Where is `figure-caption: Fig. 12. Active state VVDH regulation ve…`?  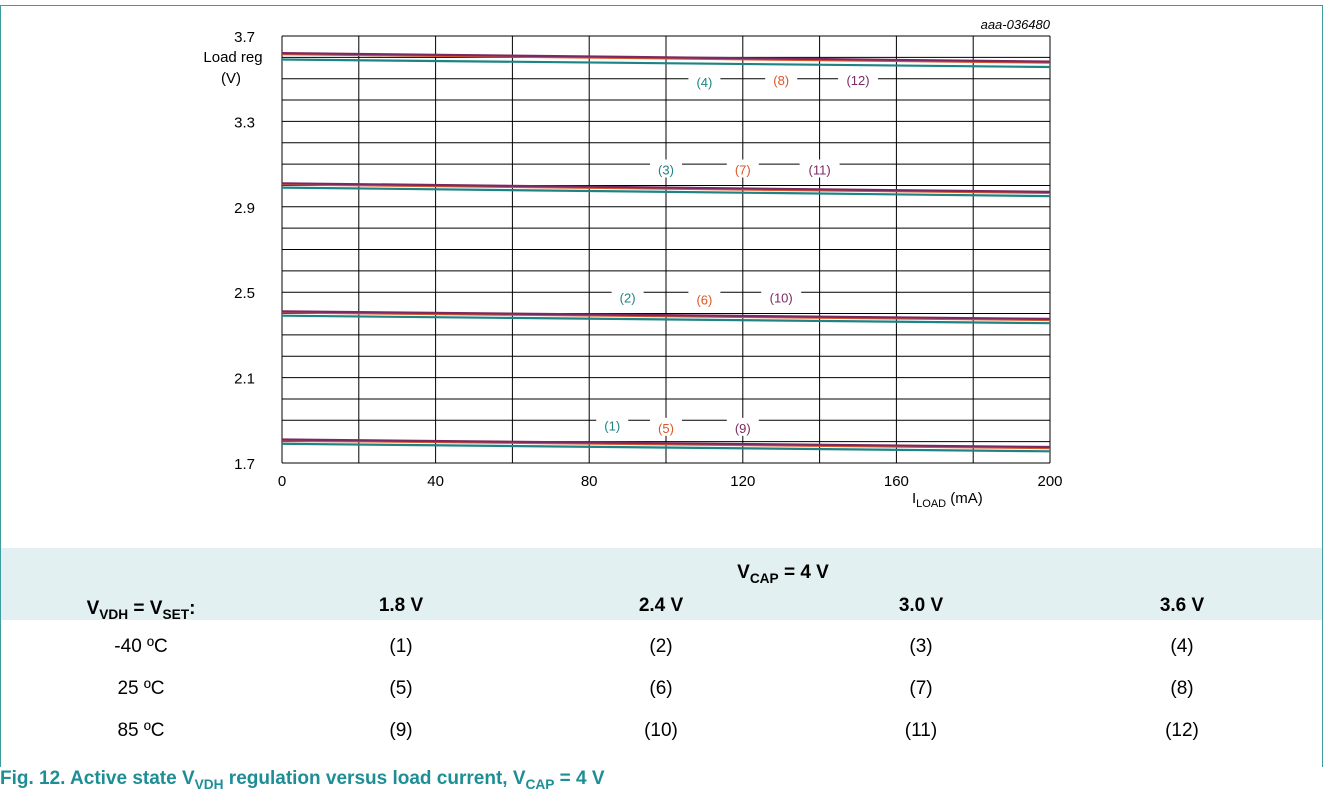
figure-caption: Fig. 12. Active state VVDH regulation ve… is located at coordinates (302, 780).